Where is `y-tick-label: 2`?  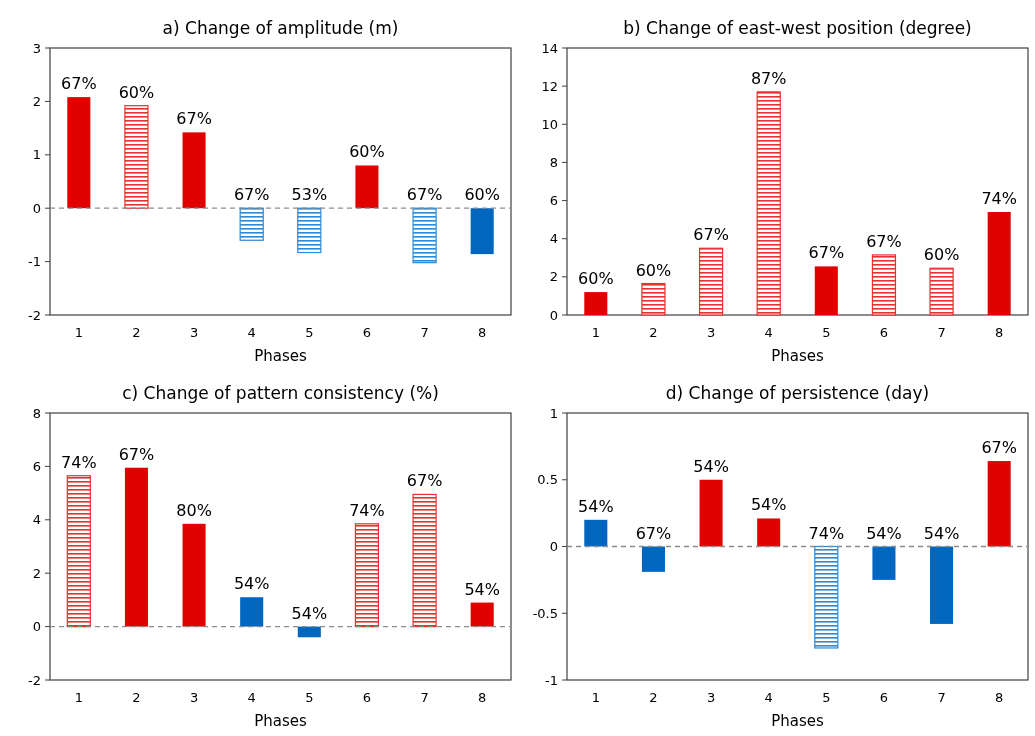 y-tick-label: 2 is located at coordinates (36, 101).